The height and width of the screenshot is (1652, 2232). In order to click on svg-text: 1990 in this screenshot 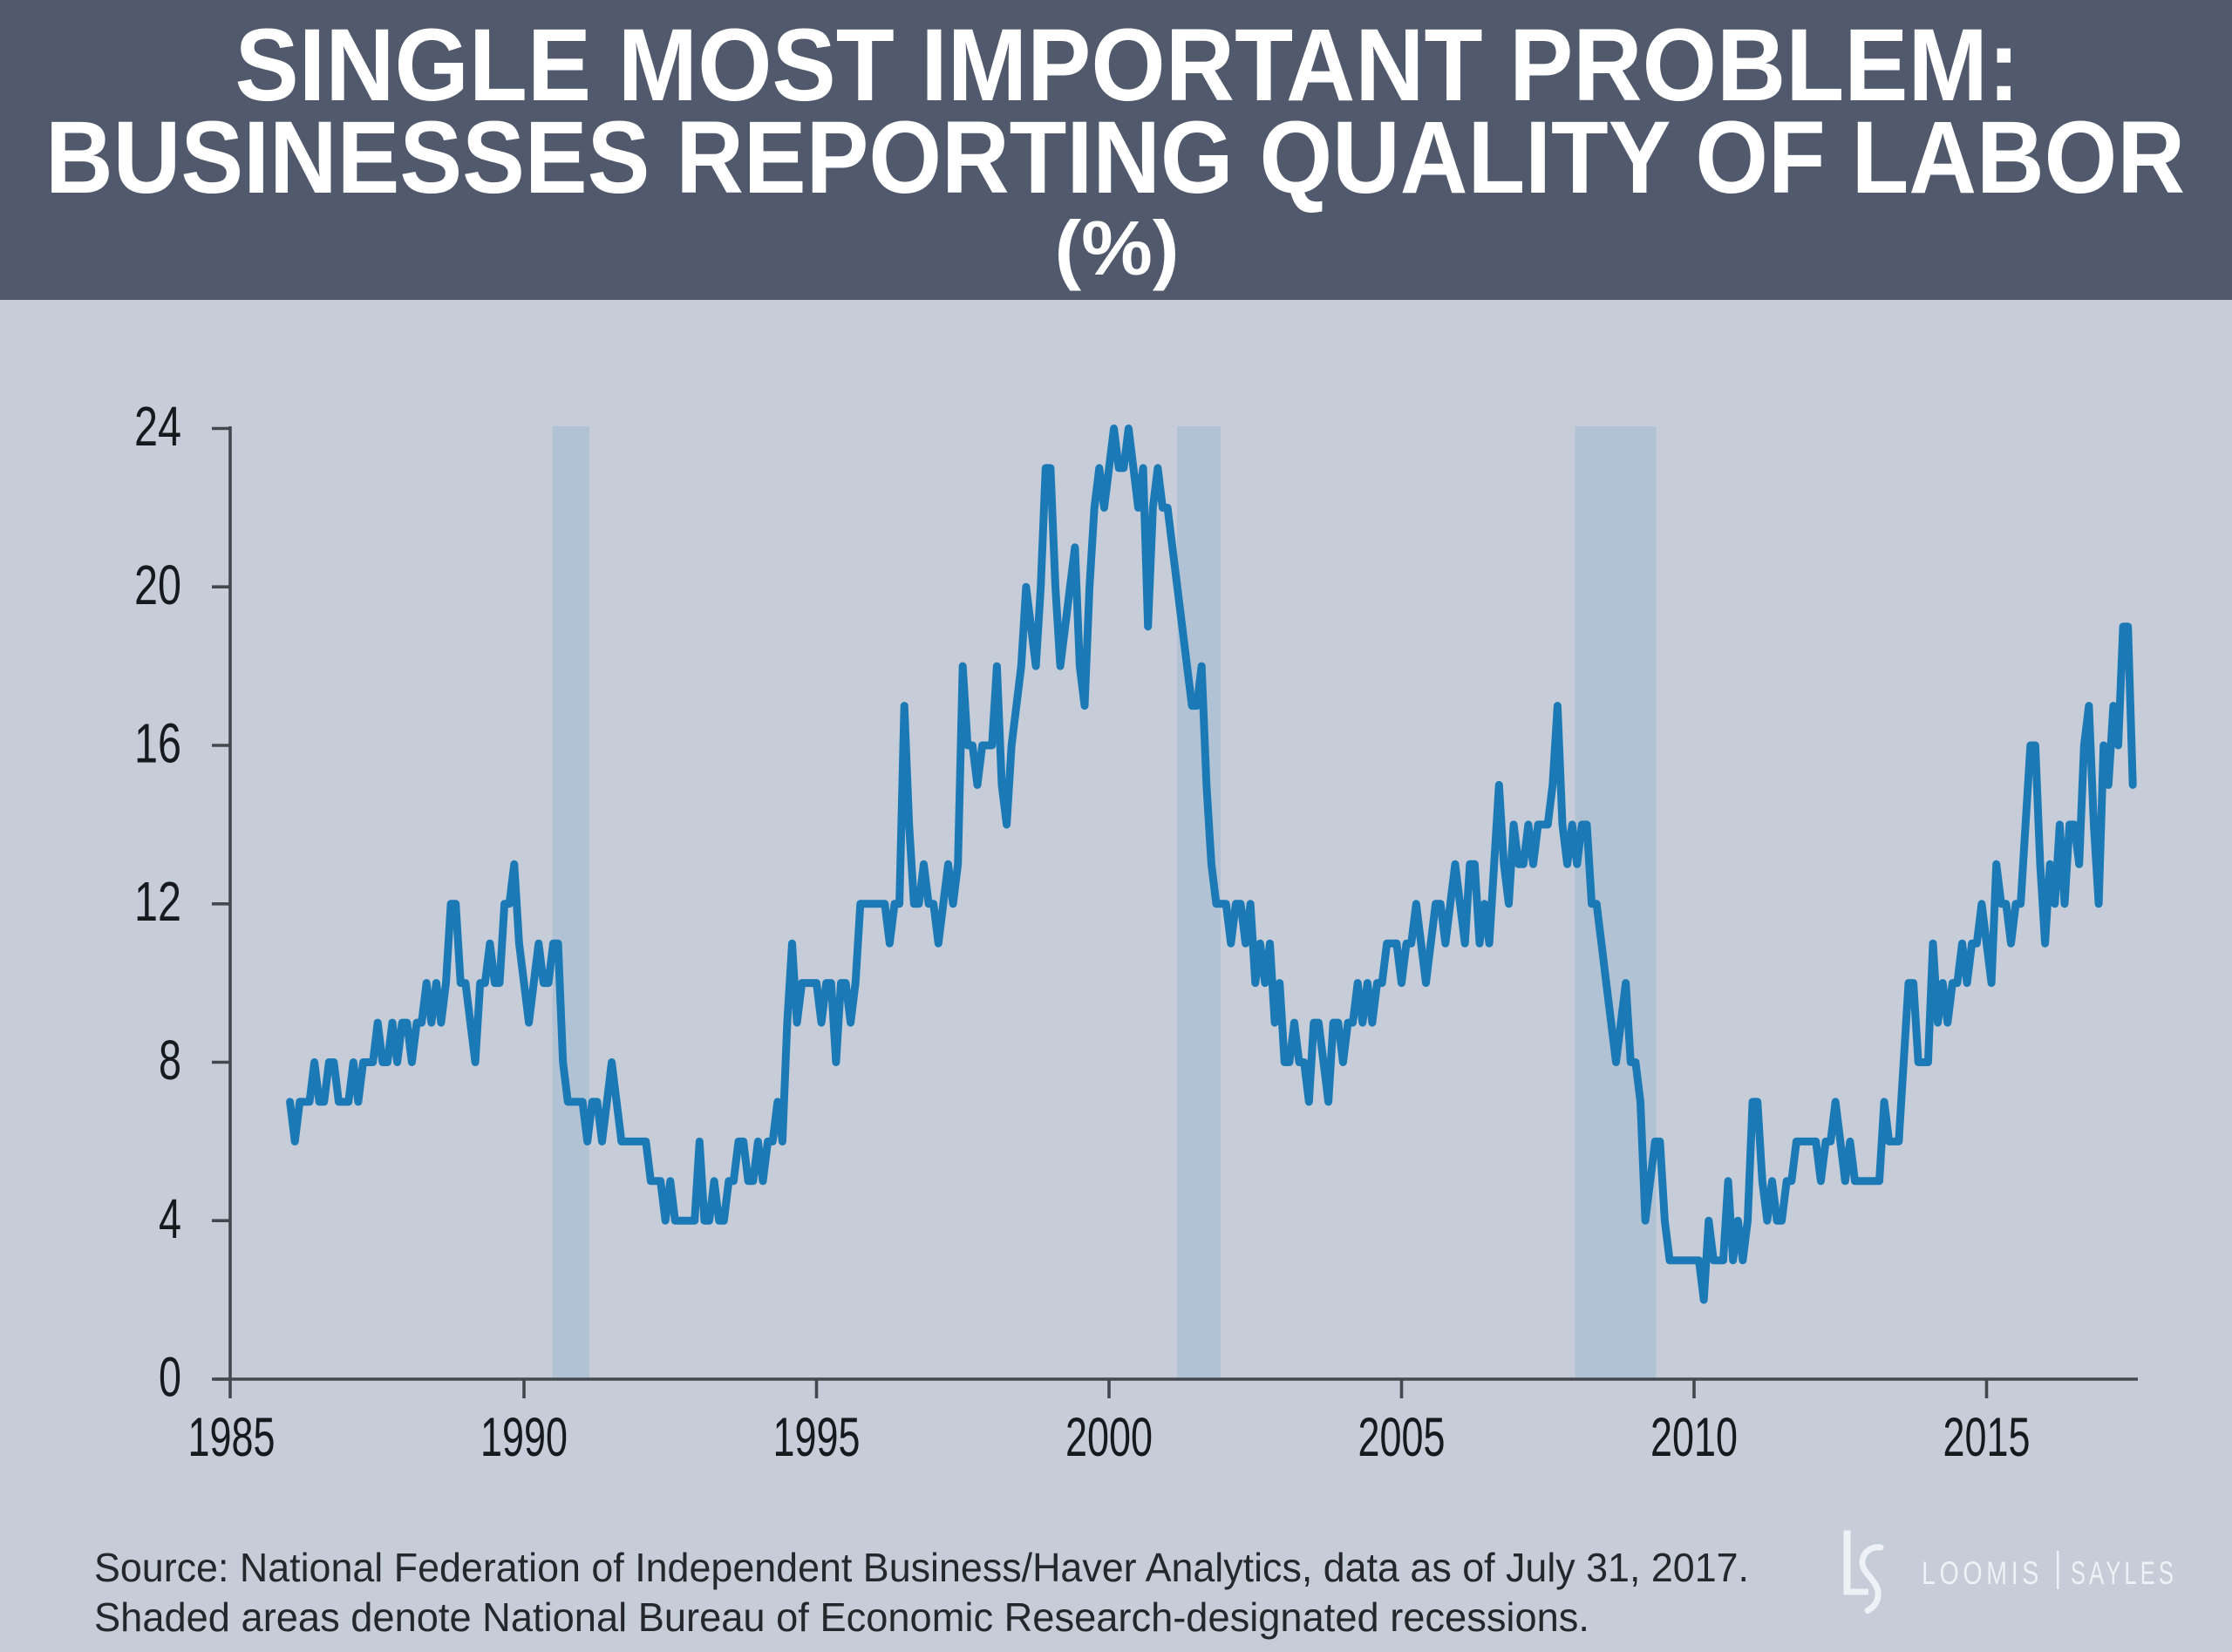, I will do `click(524, 1437)`.